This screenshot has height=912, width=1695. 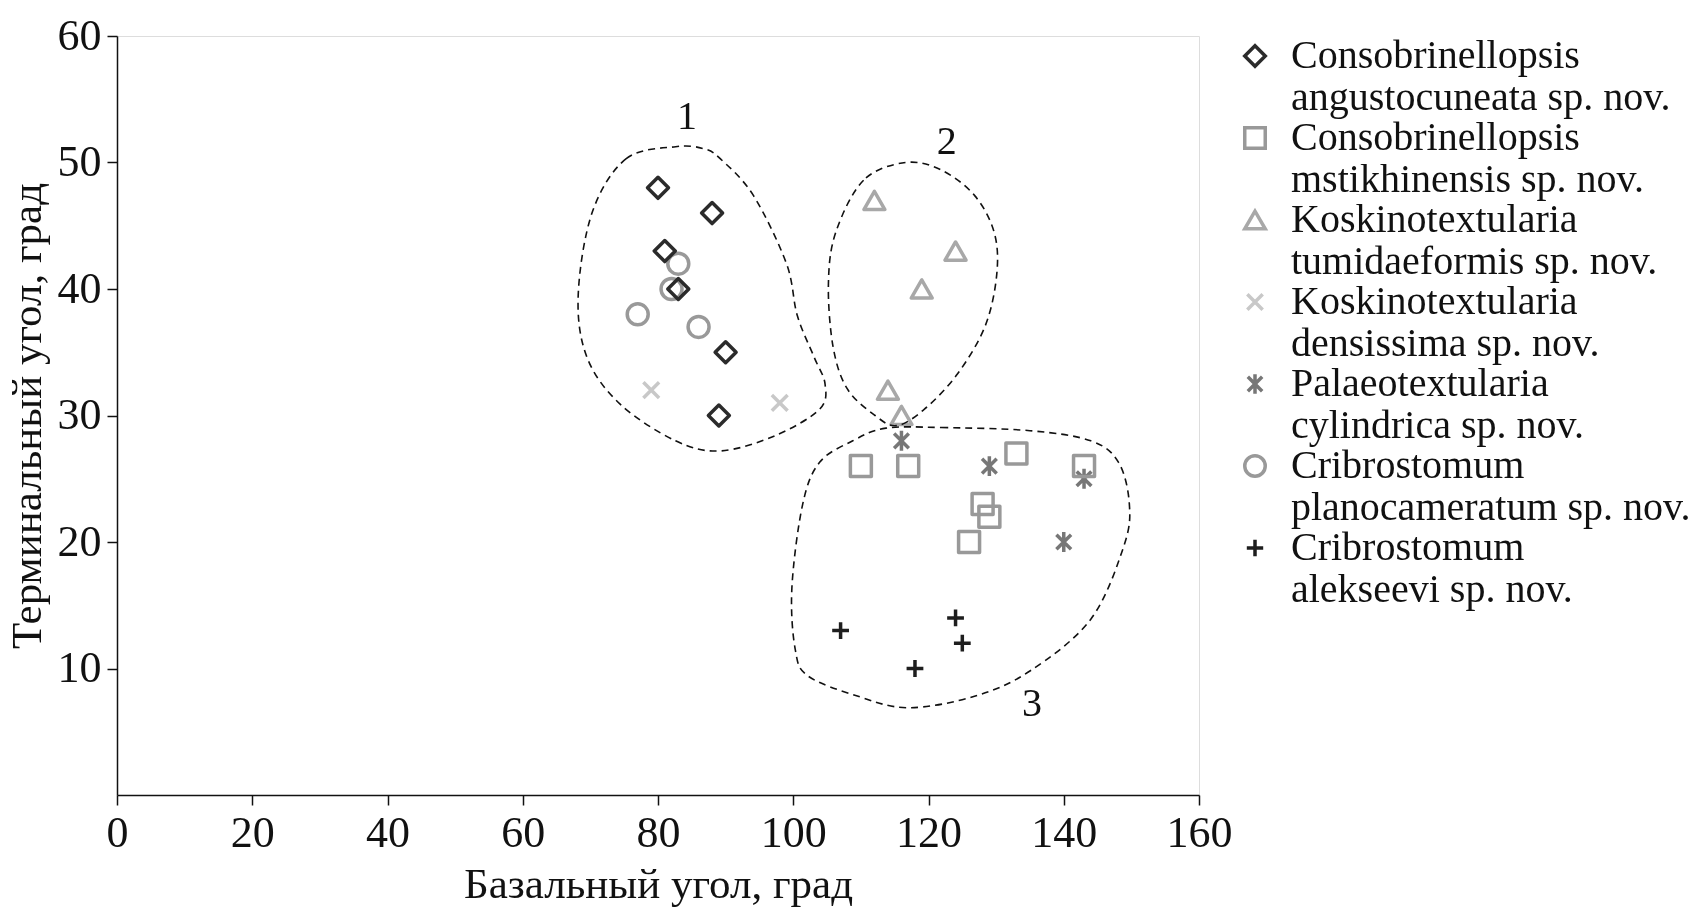 I want to click on y-axis-title: Терминальный угол, град, so click(x=26, y=416).